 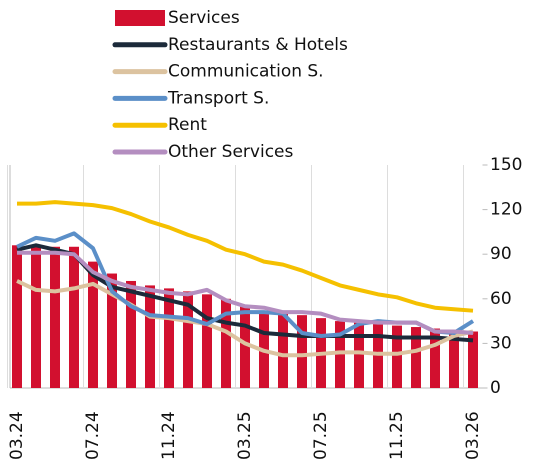 What do you see at coordinates (93, 435) in the screenshot?
I see `x-tick-label: 07.24` at bounding box center [93, 435].